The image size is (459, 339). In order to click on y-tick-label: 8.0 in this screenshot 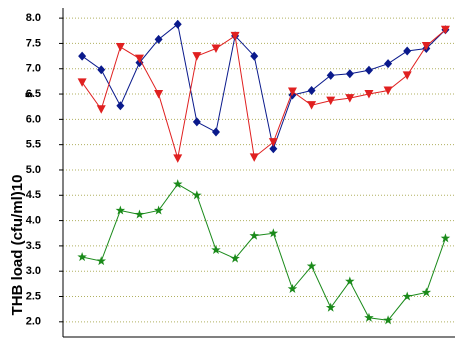, I will do `click(33, 18)`.